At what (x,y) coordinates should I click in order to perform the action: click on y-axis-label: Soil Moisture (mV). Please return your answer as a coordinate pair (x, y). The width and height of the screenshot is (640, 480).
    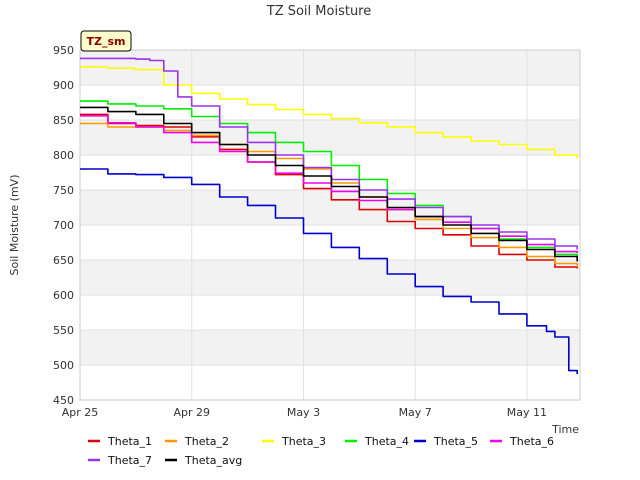
    Looking at the image, I should click on (14, 225).